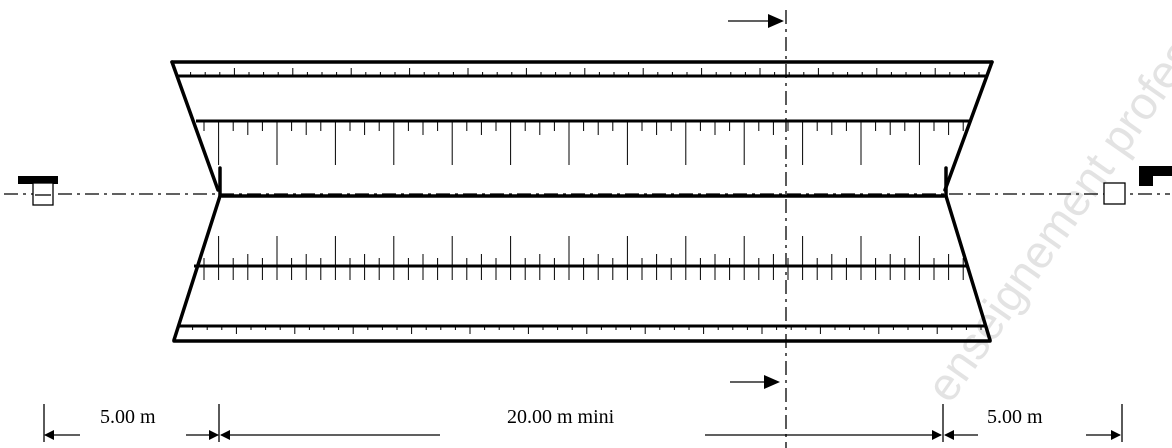 The width and height of the screenshot is (1172, 448). What do you see at coordinates (582, 329) in the screenshot?
I see `ruler-bottom-outer` at bounding box center [582, 329].